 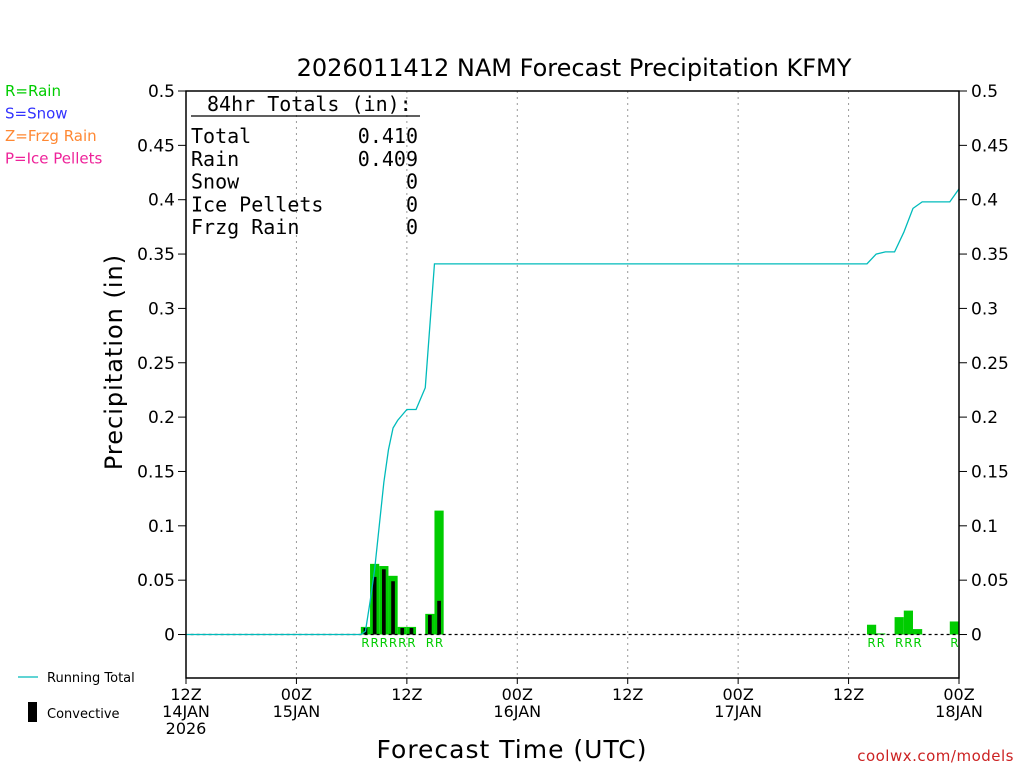 What do you see at coordinates (990, 581) in the screenshot?
I see `y-tick-label-right: 0.05` at bounding box center [990, 581].